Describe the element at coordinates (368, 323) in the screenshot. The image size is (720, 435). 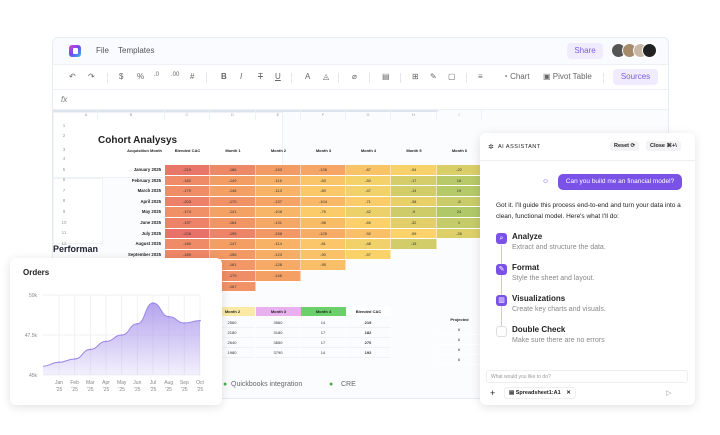
I see `summary-cell: 219` at that location.